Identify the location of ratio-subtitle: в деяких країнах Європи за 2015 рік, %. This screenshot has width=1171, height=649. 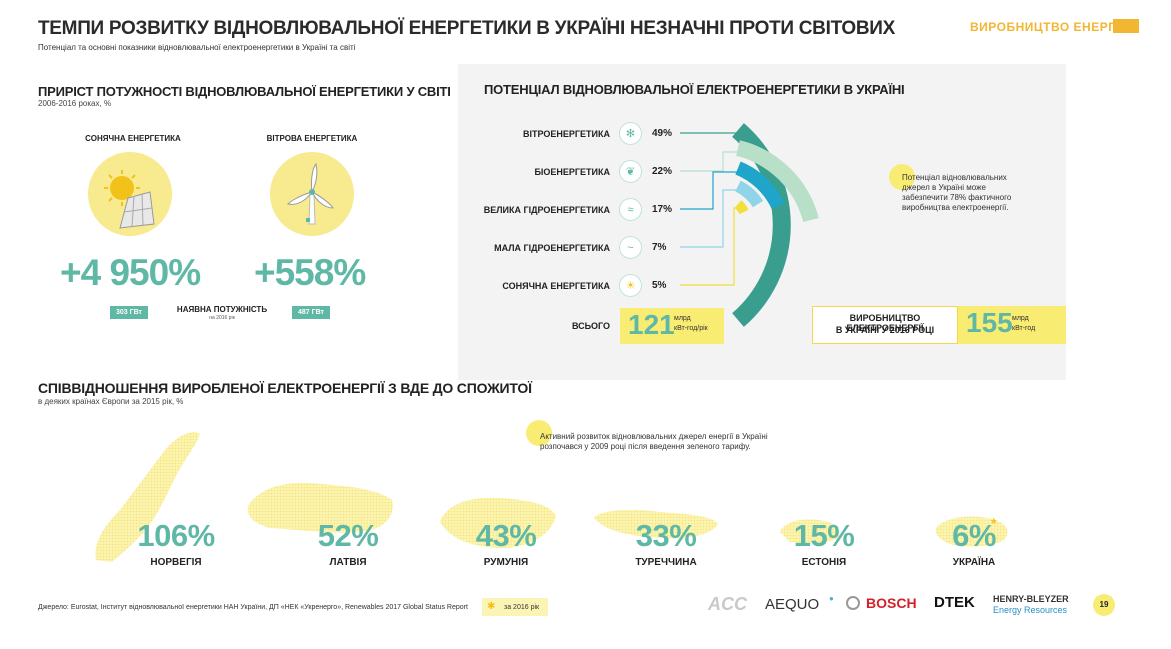
(111, 401).